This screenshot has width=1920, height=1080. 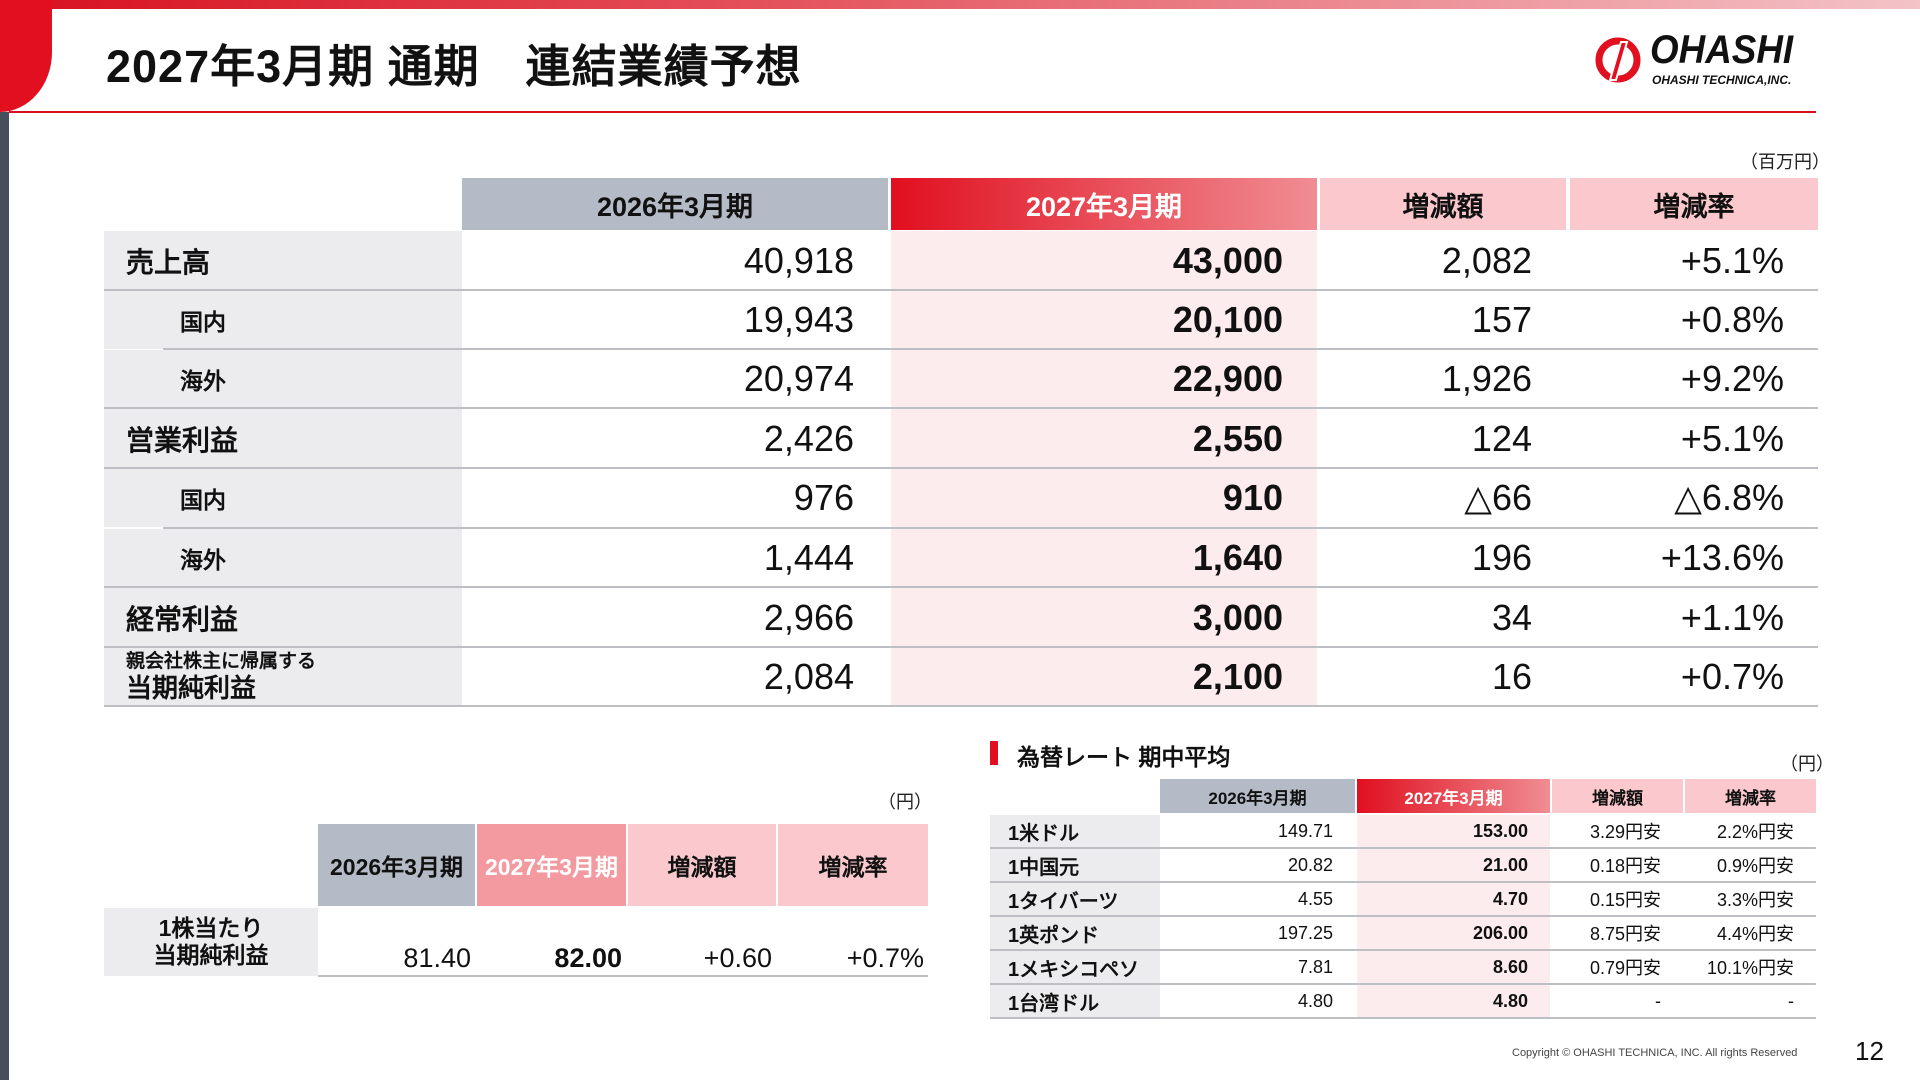 I want to click on row-label-line2: 当期純利益, so click(x=191, y=688).